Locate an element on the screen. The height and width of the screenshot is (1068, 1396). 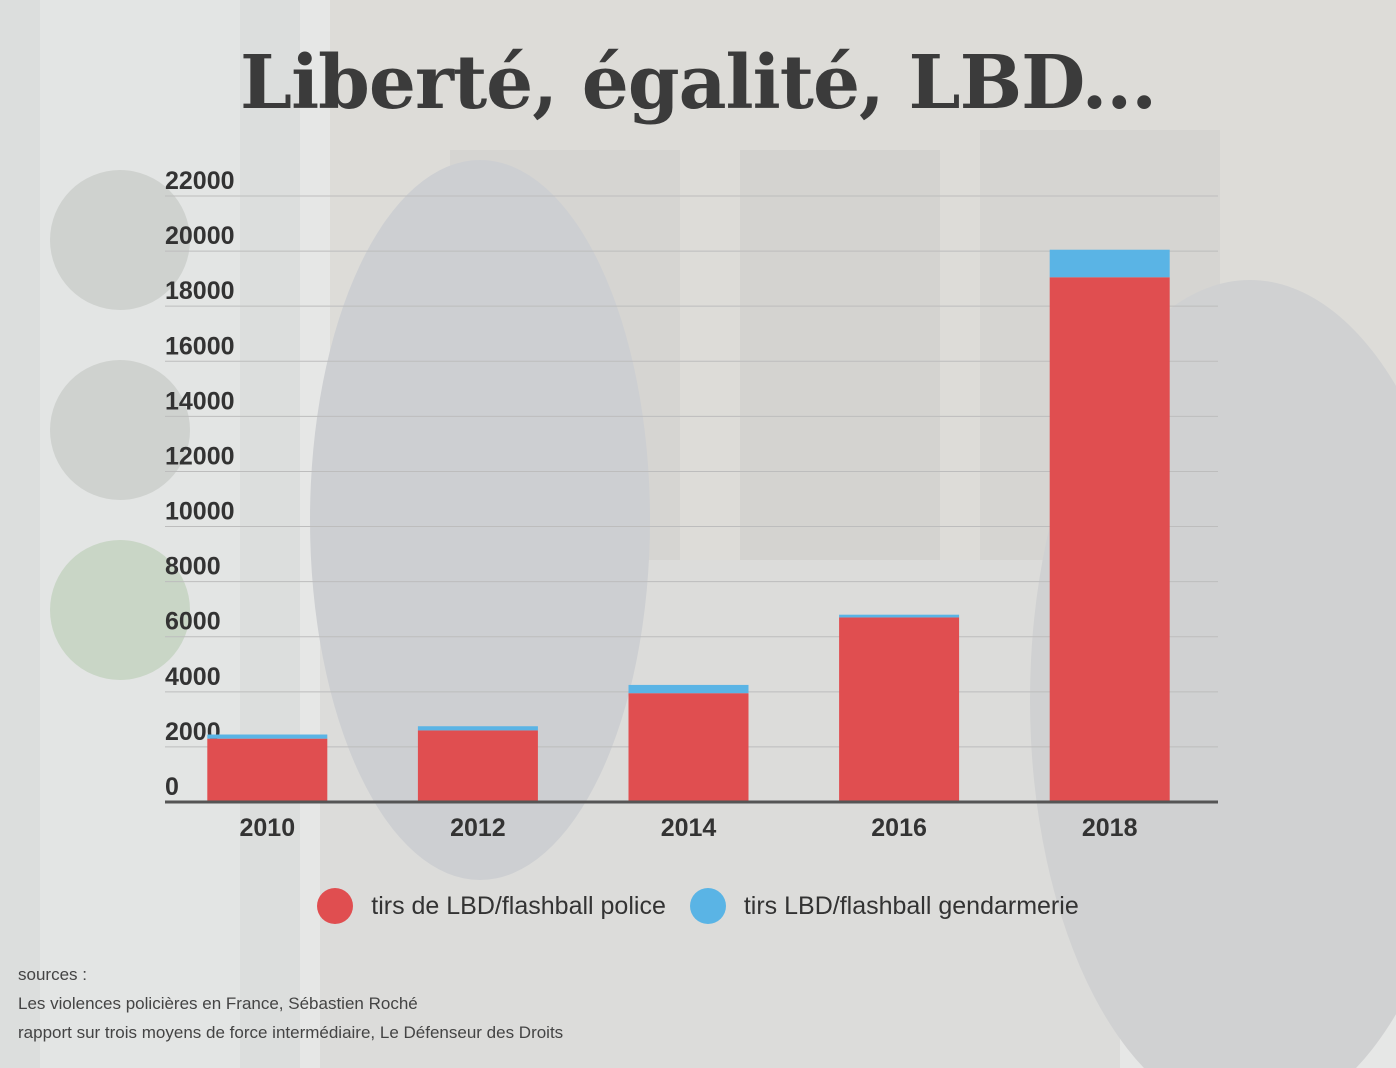
x-tick-label: 2016 is located at coordinates (899, 828).